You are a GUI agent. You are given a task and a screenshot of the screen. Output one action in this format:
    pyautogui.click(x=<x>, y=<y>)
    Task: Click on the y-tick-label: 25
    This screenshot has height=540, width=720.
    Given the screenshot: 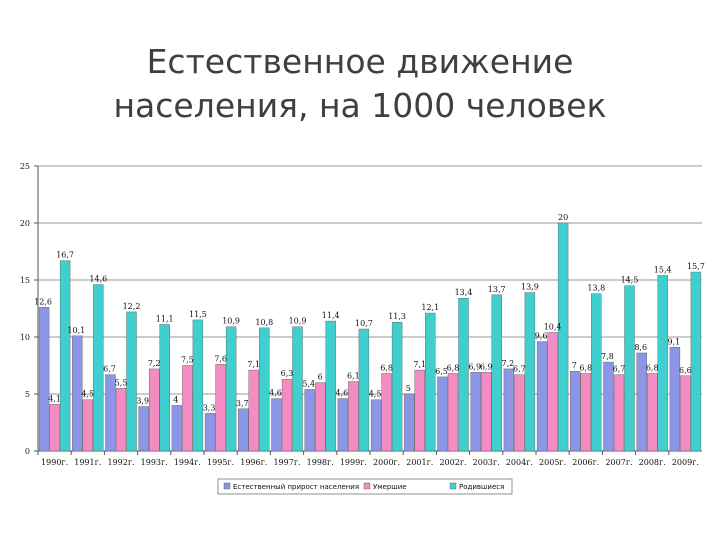 What is the action you would take?
    pyautogui.click(x=25, y=166)
    